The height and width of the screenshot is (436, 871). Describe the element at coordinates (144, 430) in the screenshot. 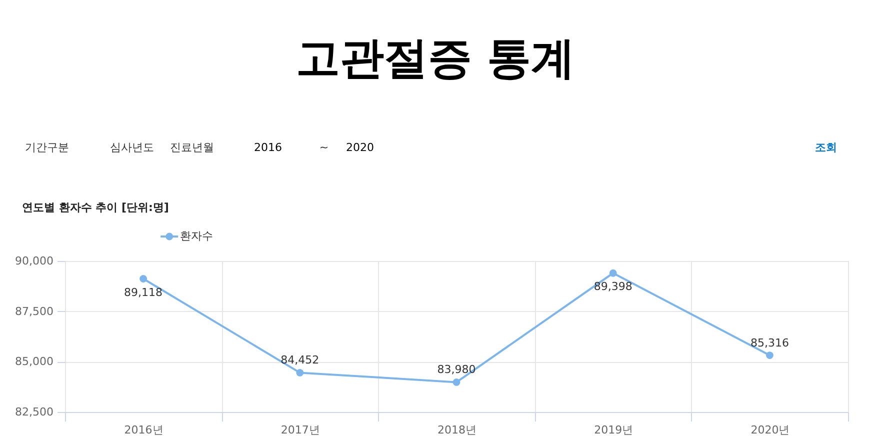

I see `x-tick-label: 2016년` at that location.